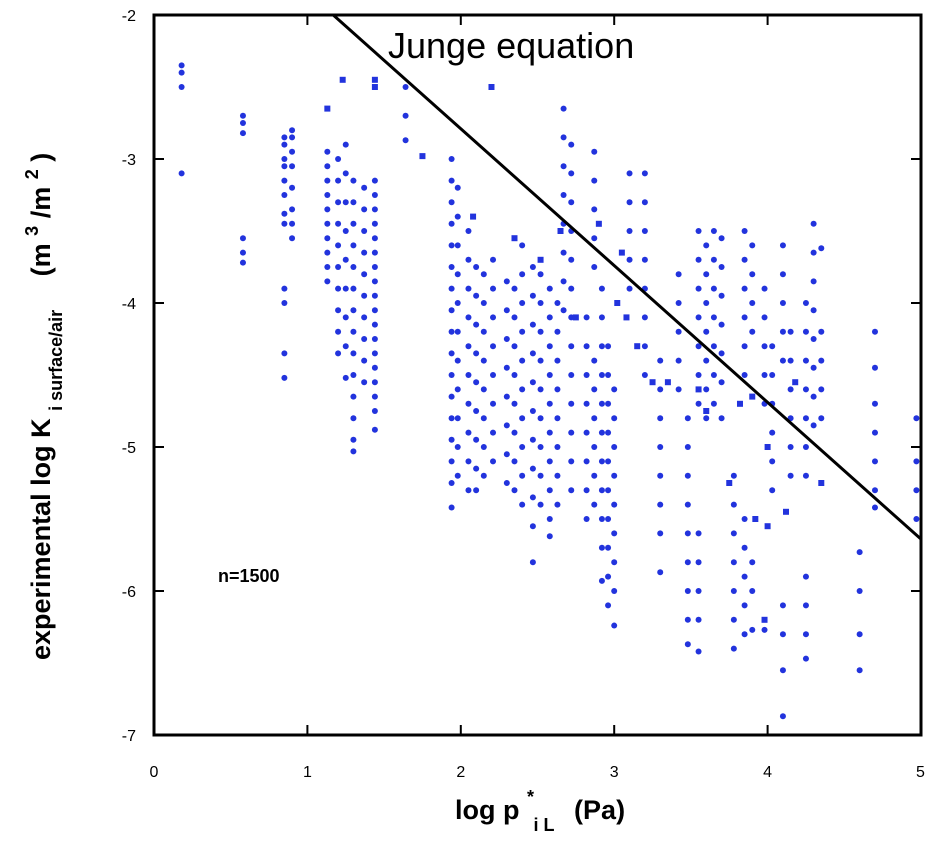 This screenshot has width=926, height=856. What do you see at coordinates (129, 448) in the screenshot?
I see `y-tick-label: -5` at bounding box center [129, 448].